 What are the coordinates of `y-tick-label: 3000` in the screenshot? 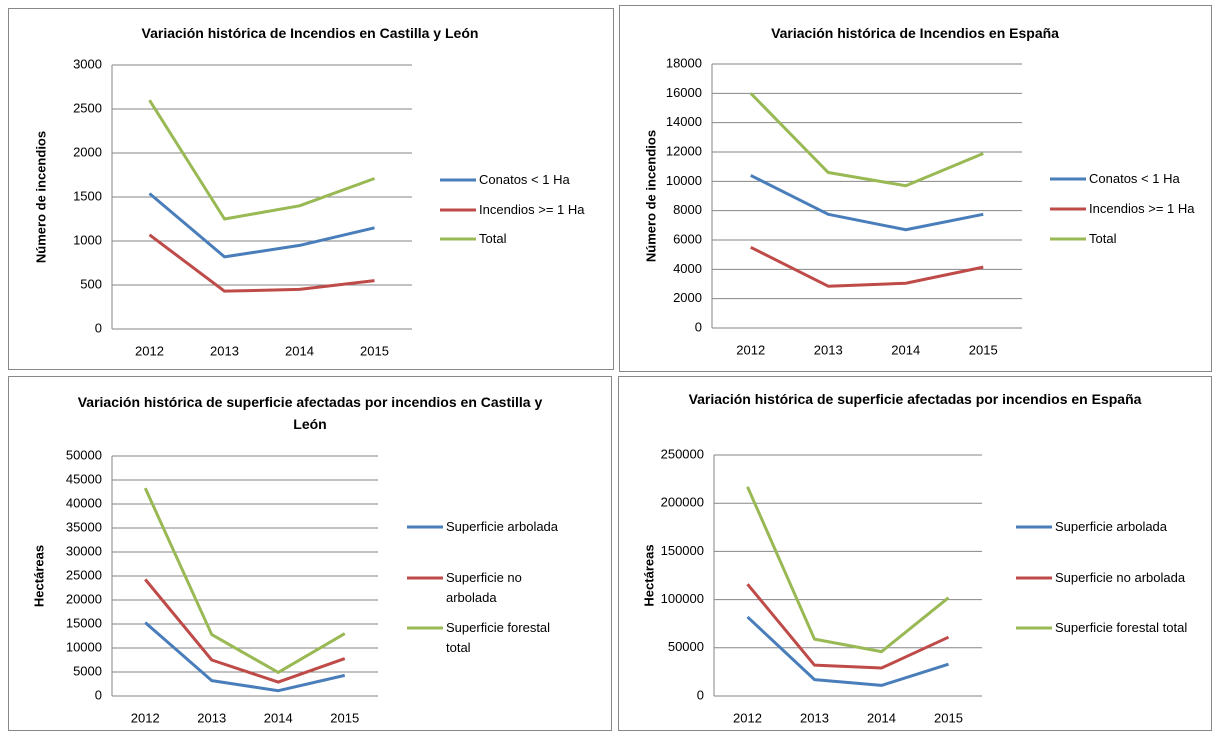 It's located at (87, 63).